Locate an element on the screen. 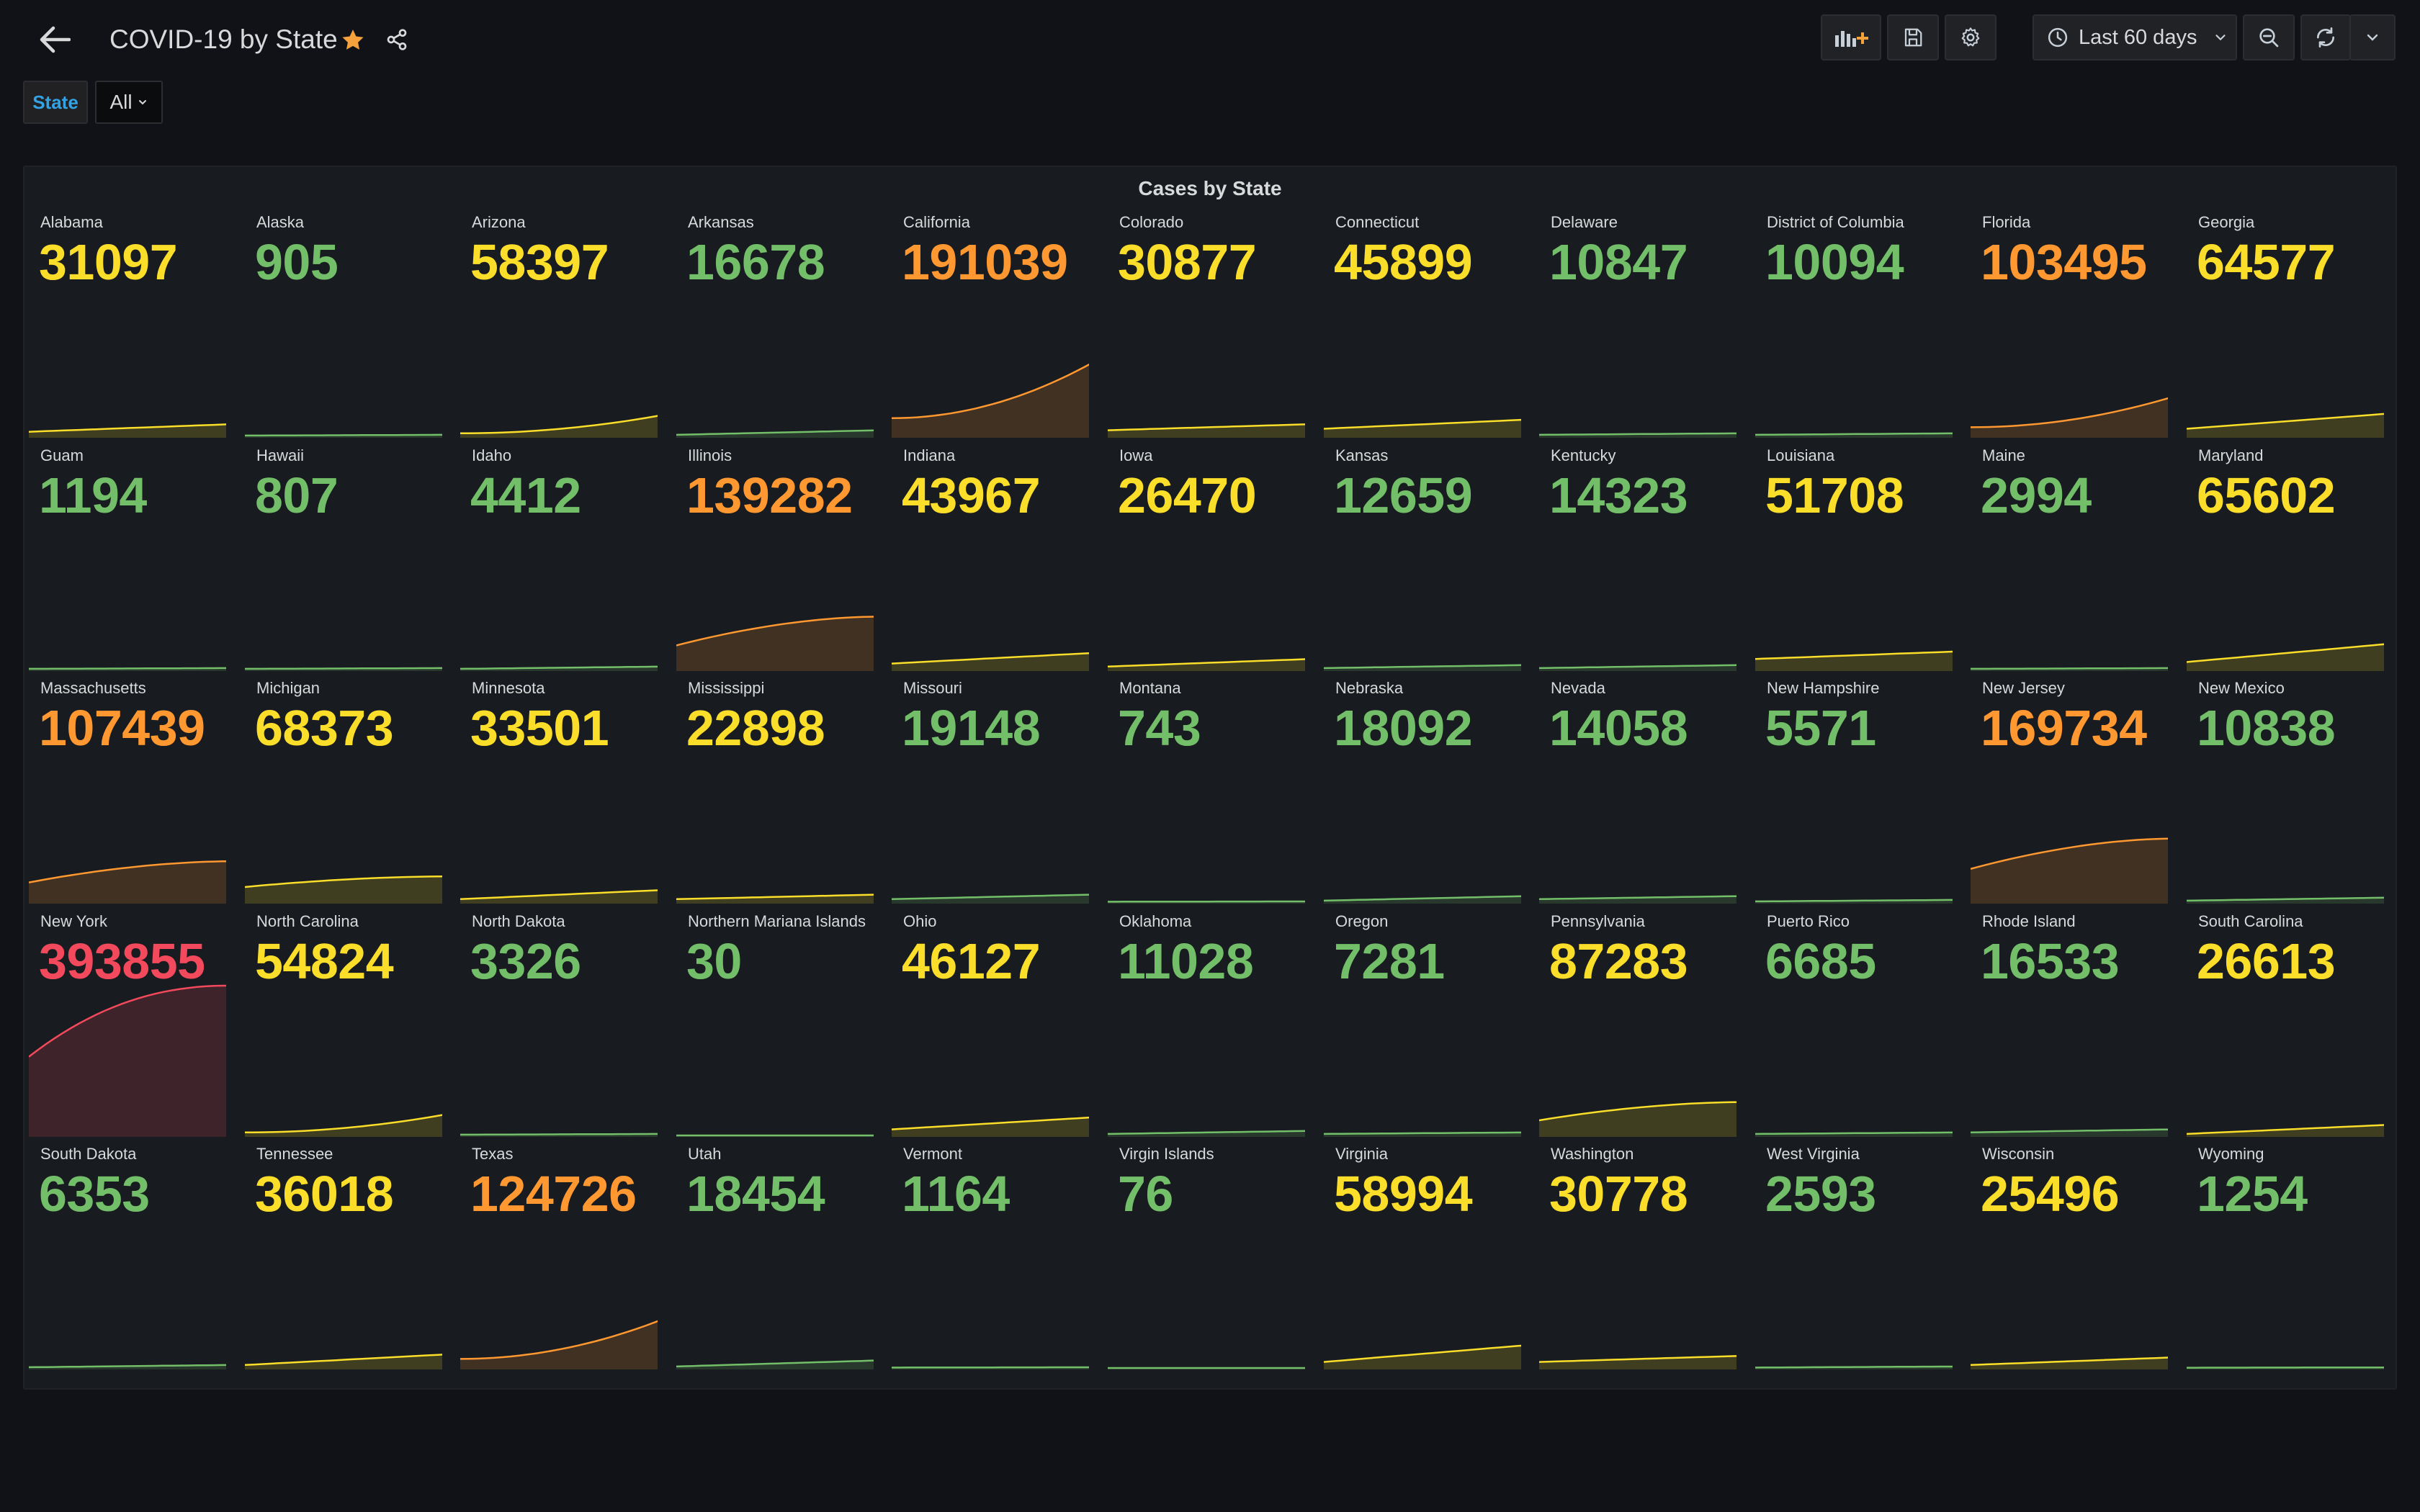  save-dashboard-button is located at coordinates (1913, 37).